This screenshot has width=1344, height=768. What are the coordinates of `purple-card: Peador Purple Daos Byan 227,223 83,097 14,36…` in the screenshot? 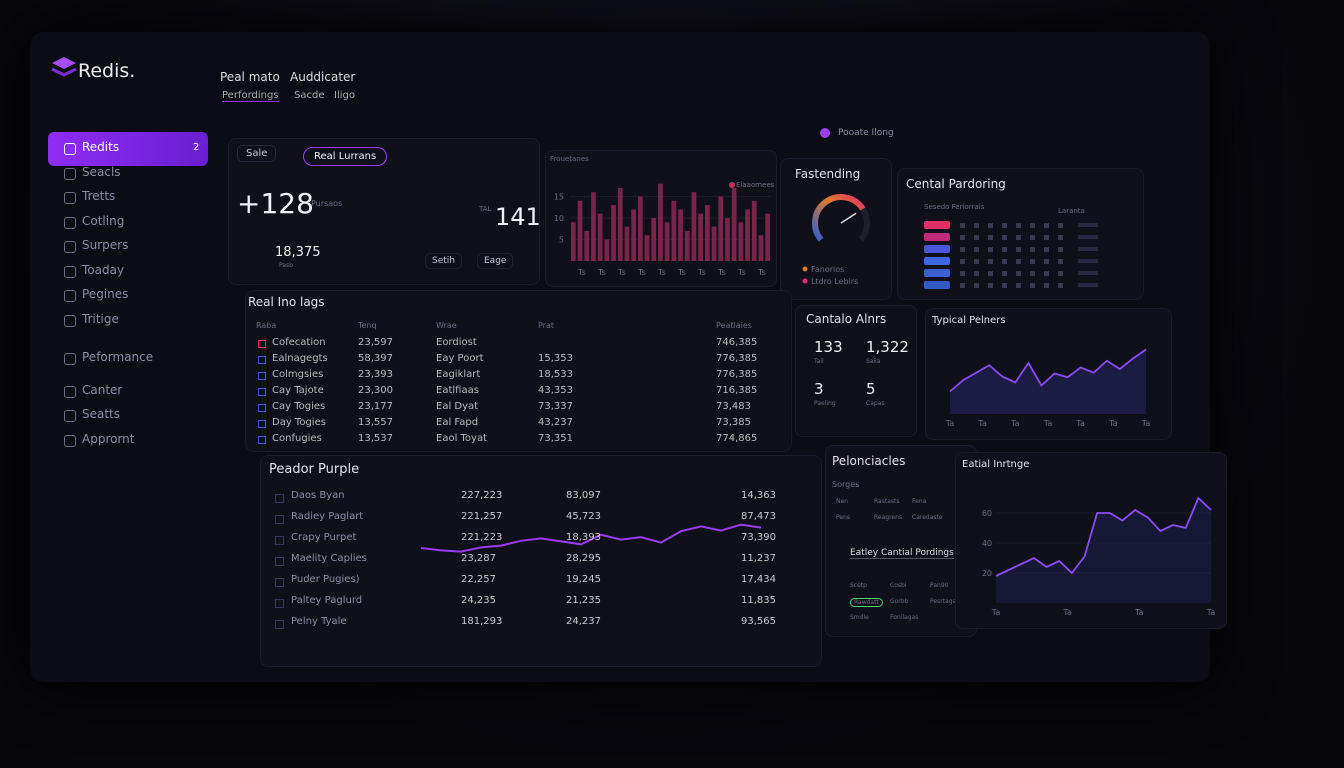 It's located at (541, 561).